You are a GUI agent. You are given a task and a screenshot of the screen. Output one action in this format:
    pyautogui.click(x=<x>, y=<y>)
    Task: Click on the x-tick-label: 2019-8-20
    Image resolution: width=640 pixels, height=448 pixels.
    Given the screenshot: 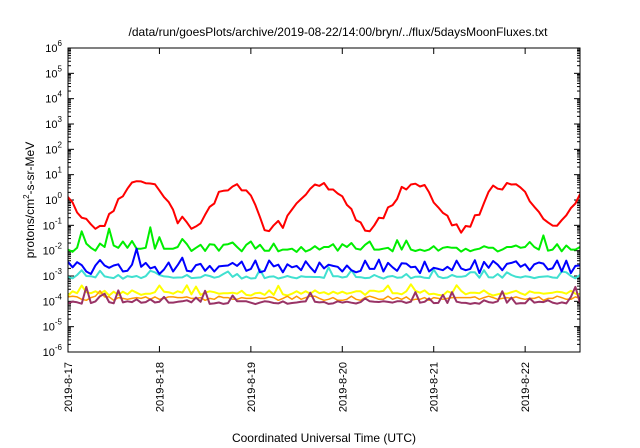 What is the action you would take?
    pyautogui.click(x=343, y=387)
    